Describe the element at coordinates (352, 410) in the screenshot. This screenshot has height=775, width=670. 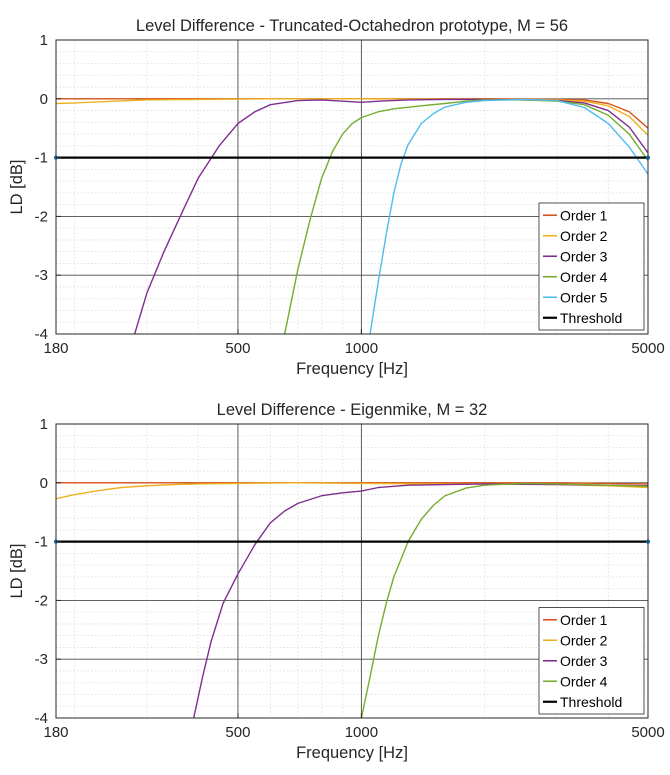
I see `chart-title: Level Difference - Eigenmike, M = 32` at that location.